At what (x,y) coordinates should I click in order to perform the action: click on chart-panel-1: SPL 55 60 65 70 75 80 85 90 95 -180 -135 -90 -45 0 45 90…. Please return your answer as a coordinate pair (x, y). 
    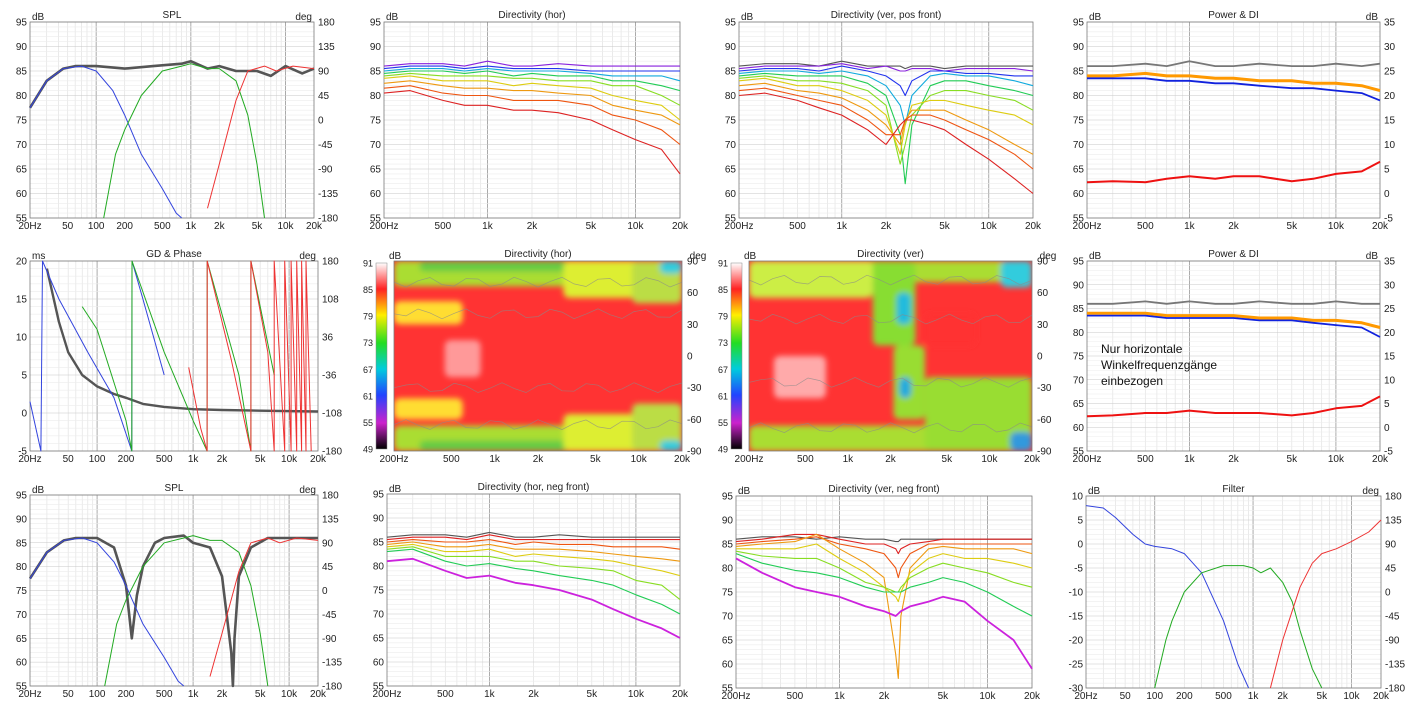
    Looking at the image, I should click on (177, 121).